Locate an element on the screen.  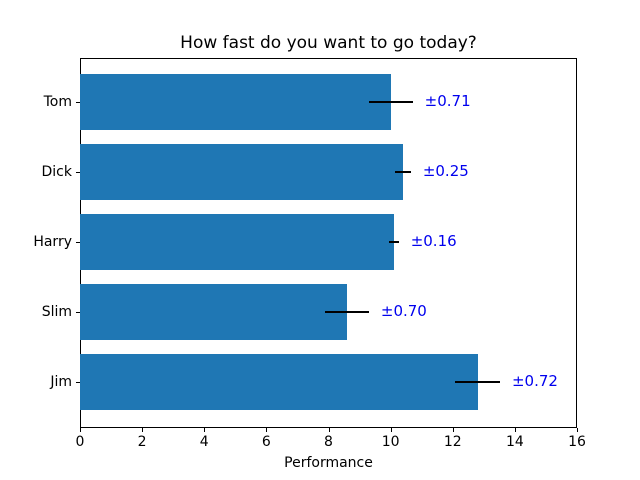
error-value-label-slim: ±0.70 is located at coordinates (403, 311).